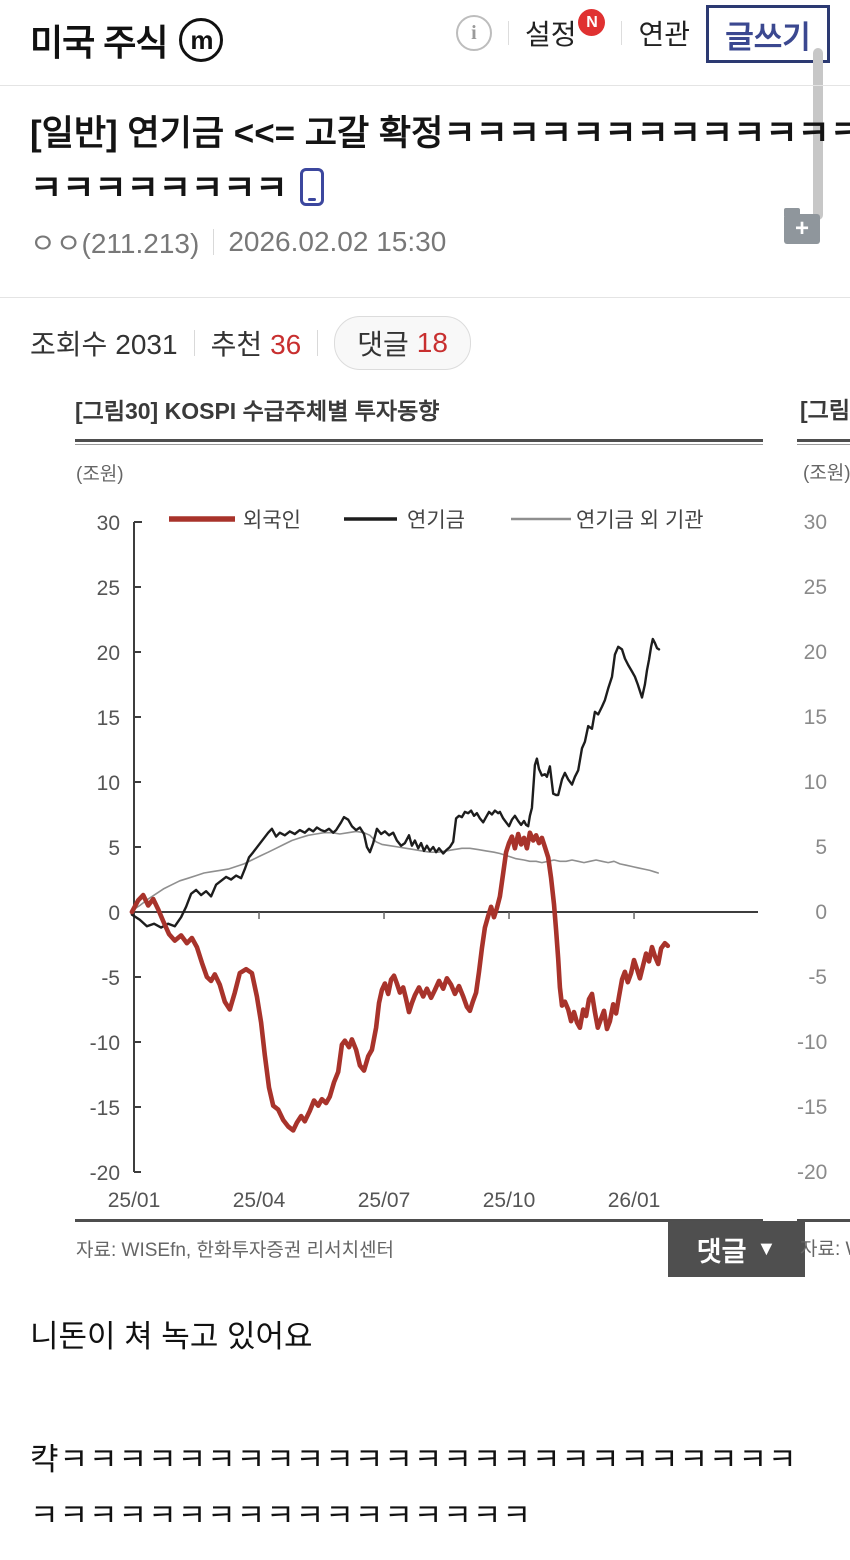 This screenshot has width=850, height=1560. I want to click on post-title-line1: [일반] 연기금 <<= 고갈 확정ㅋㅋㅋㅋㅋㅋㅋㅋㅋㅋㅋㅋㅋ, so click(440, 133).